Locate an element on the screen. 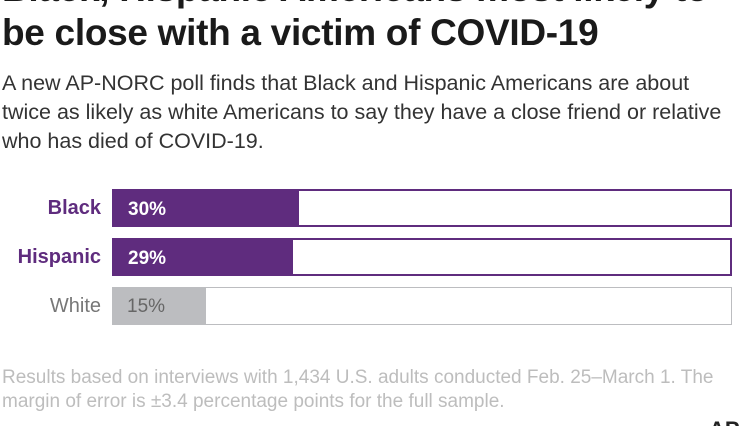  bar-row-hispanic: Hispanic 29% is located at coordinates (373, 257).